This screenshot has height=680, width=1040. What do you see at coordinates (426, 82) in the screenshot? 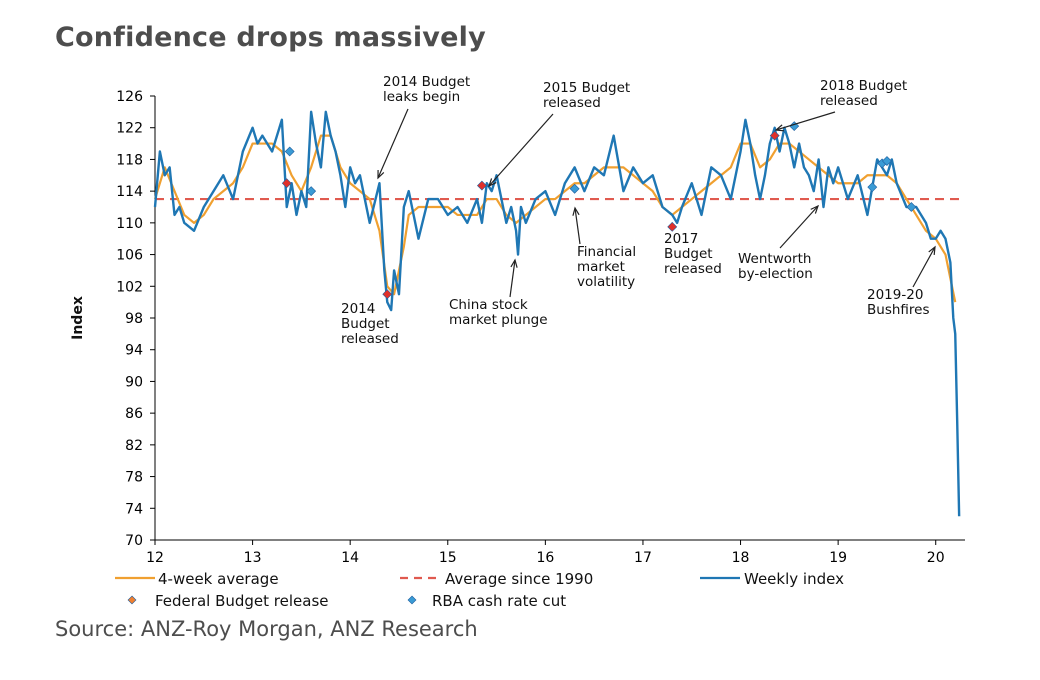
I see `annotation-label: 2014 Budget` at bounding box center [426, 82].